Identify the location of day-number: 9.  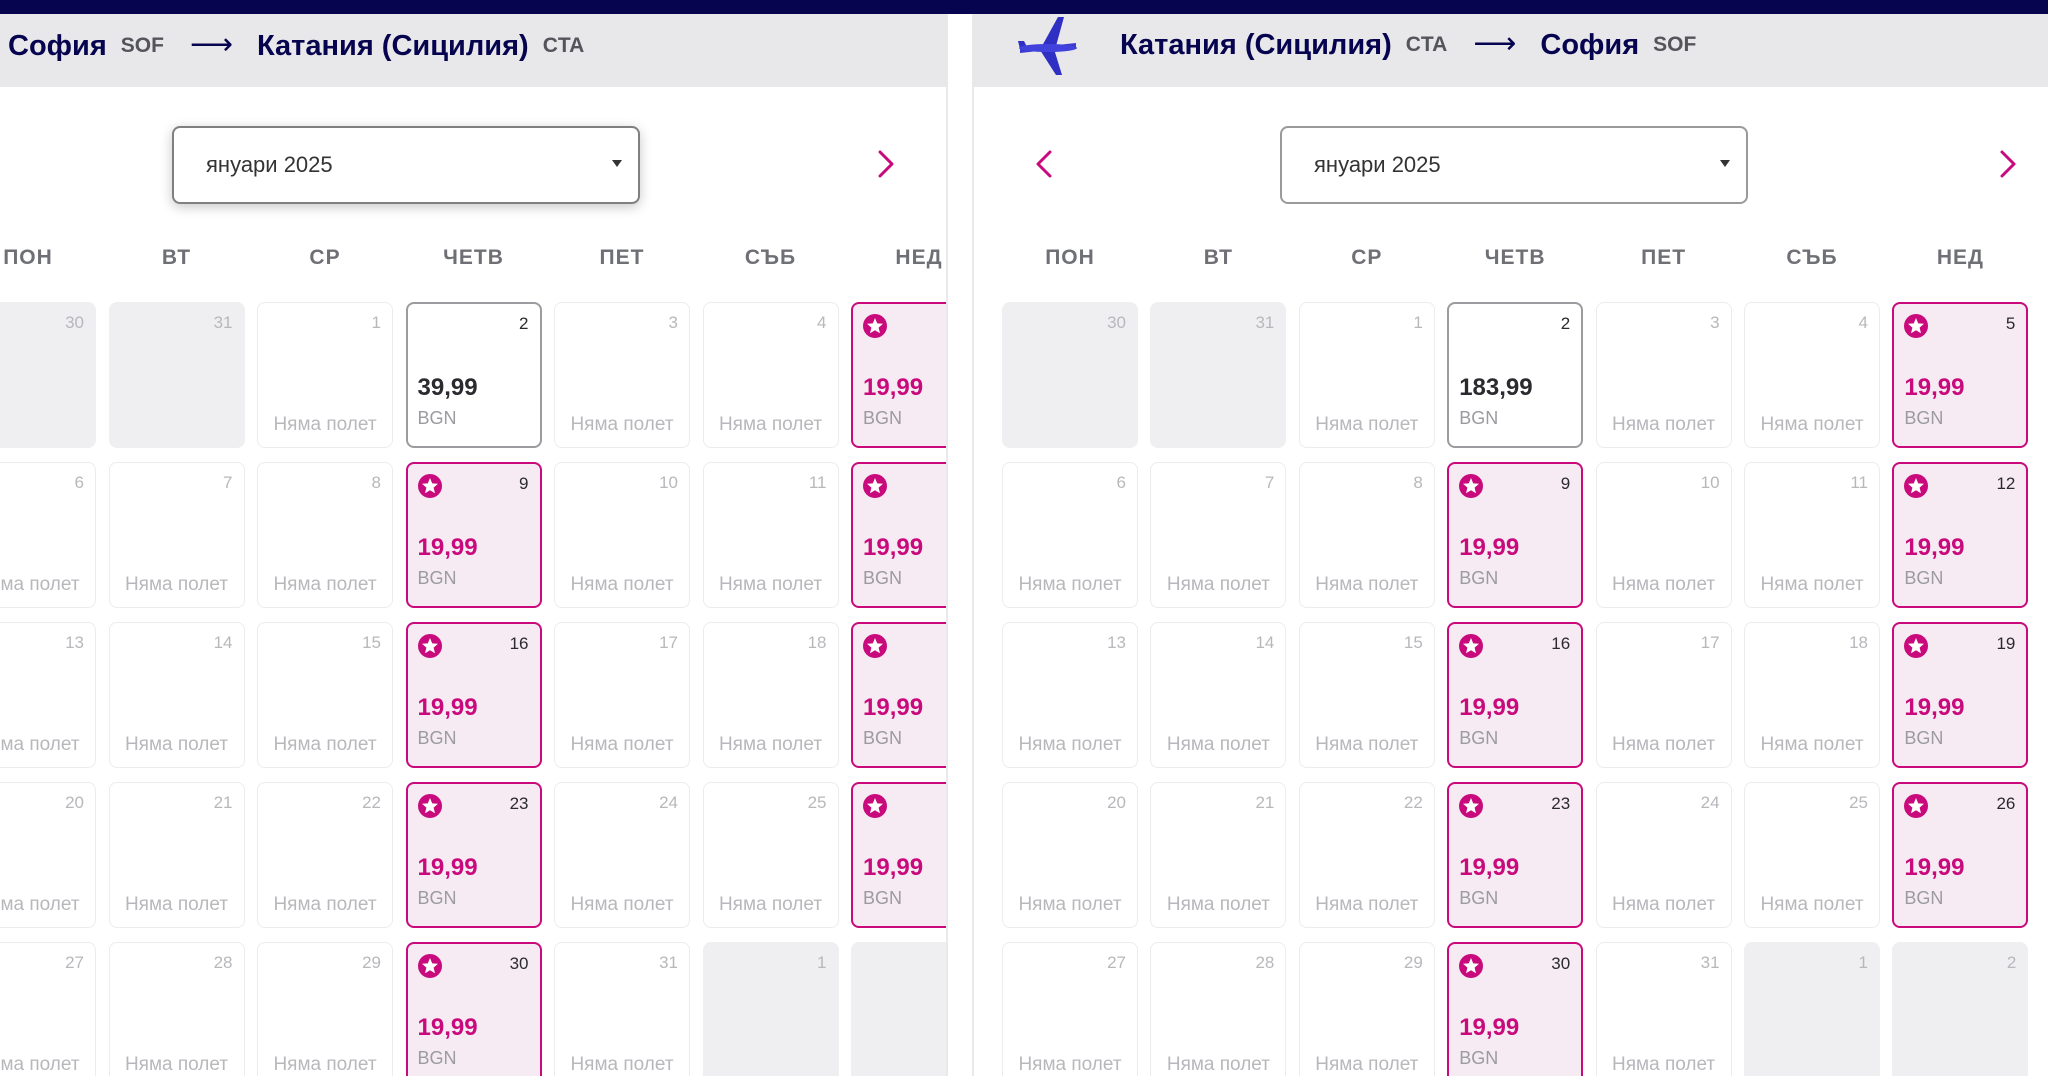
(1565, 483).